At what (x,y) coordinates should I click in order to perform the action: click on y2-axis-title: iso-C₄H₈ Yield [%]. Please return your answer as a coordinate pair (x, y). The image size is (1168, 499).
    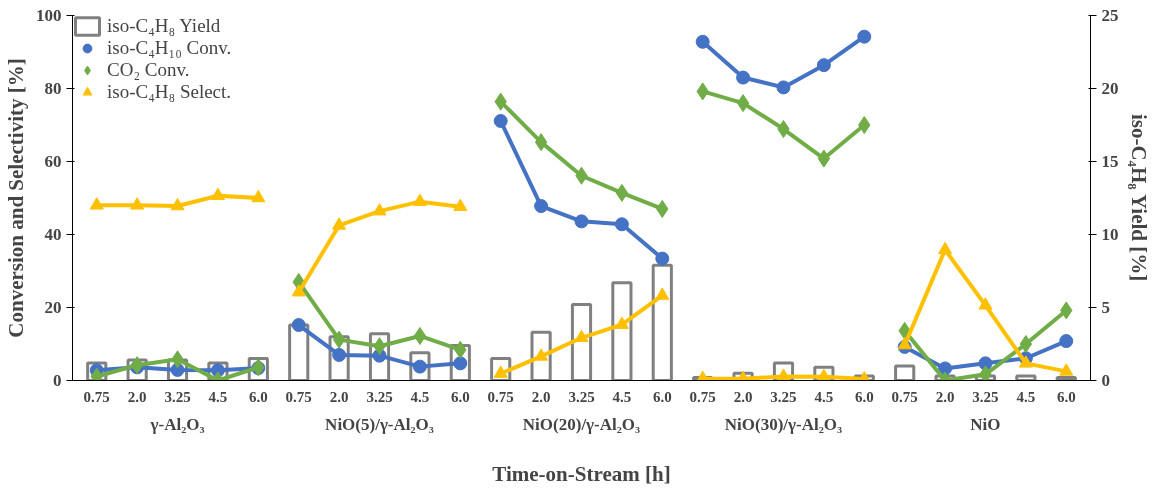
    Looking at the image, I should click on (1138, 197).